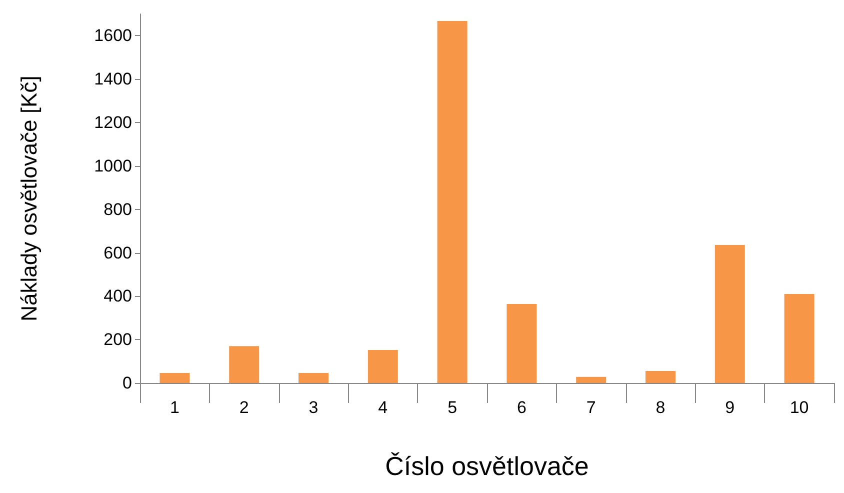 The image size is (844, 493). I want to click on y-tick-label: 1400, so click(113, 79).